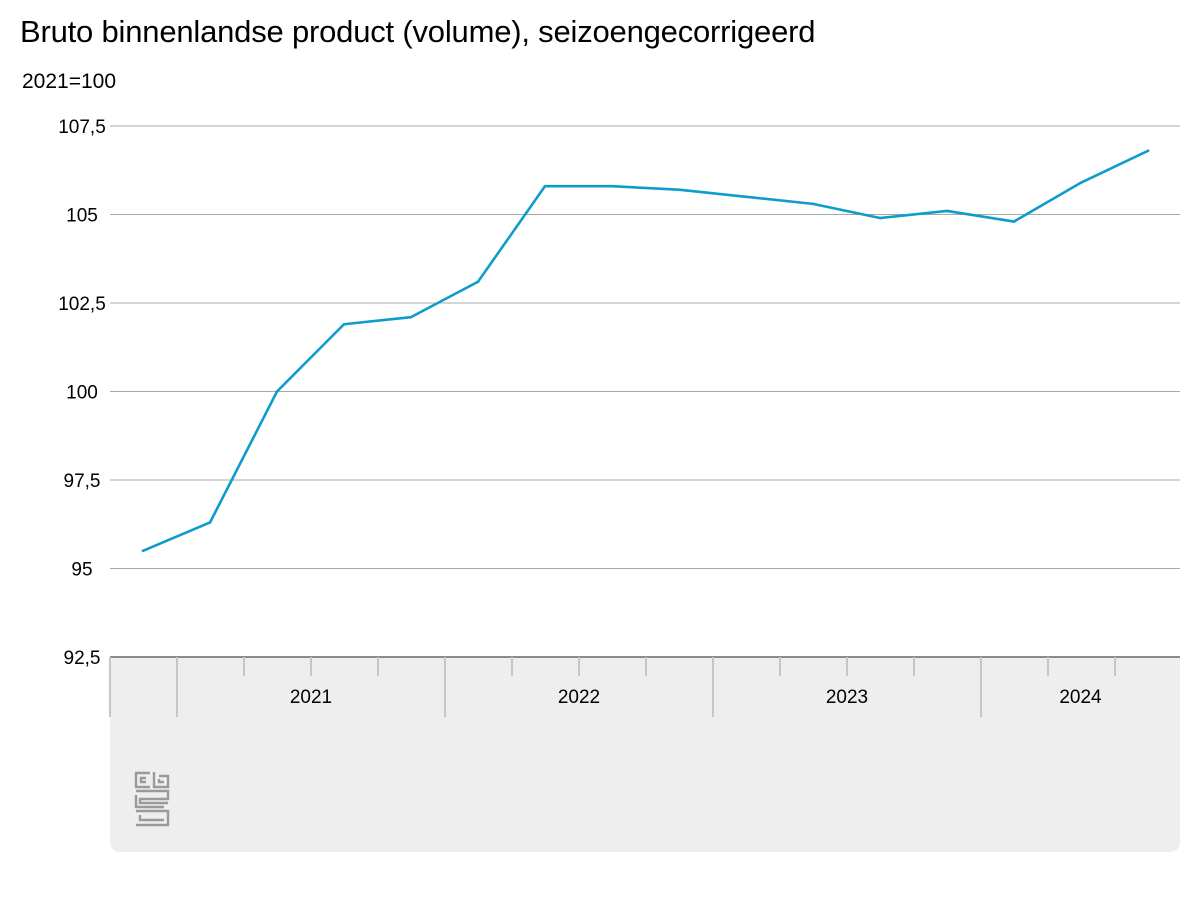 The height and width of the screenshot is (900, 1200). What do you see at coordinates (69, 81) in the screenshot?
I see `chart-subtitle: 2021=100` at bounding box center [69, 81].